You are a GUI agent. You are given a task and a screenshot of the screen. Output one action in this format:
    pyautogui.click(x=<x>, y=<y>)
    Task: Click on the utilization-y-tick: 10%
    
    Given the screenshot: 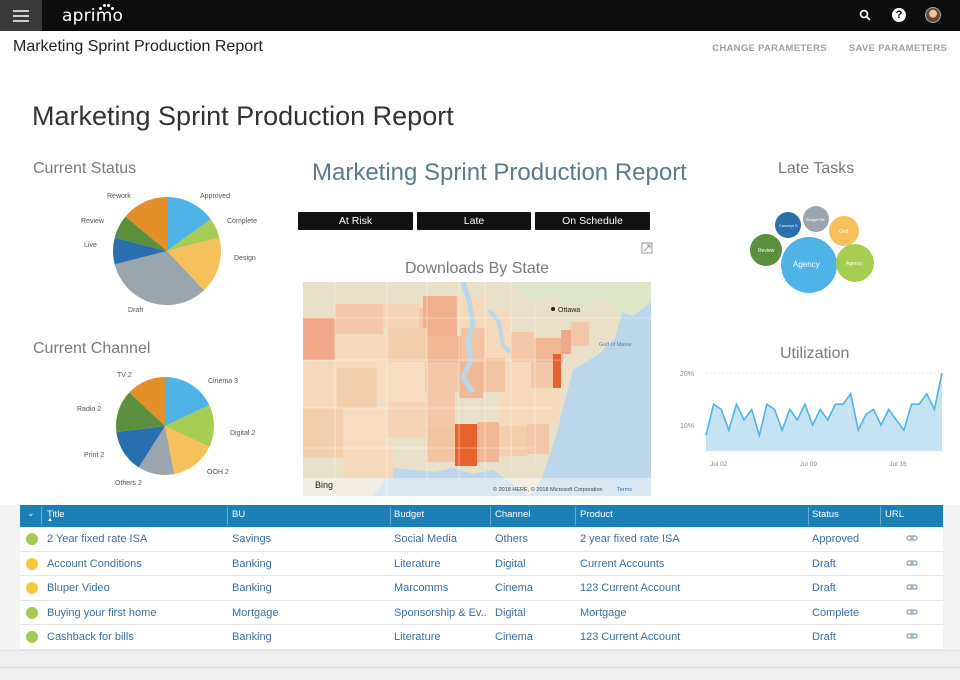 What is the action you would take?
    pyautogui.click(x=687, y=426)
    